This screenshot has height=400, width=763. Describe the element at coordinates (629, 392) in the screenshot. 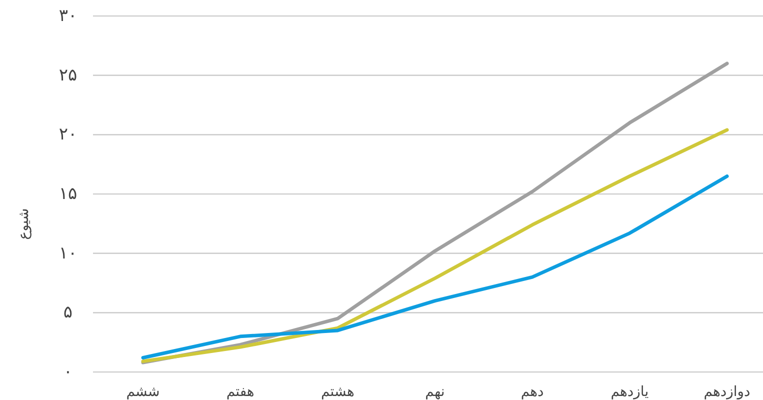

I see `x-tick-label: یازدهم` at that location.